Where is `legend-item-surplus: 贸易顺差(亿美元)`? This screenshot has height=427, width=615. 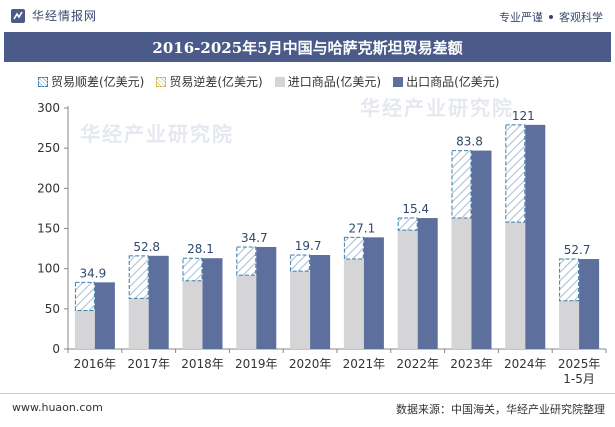
legend-item-surplus: 贸易顺差(亿美元) is located at coordinates (91, 81).